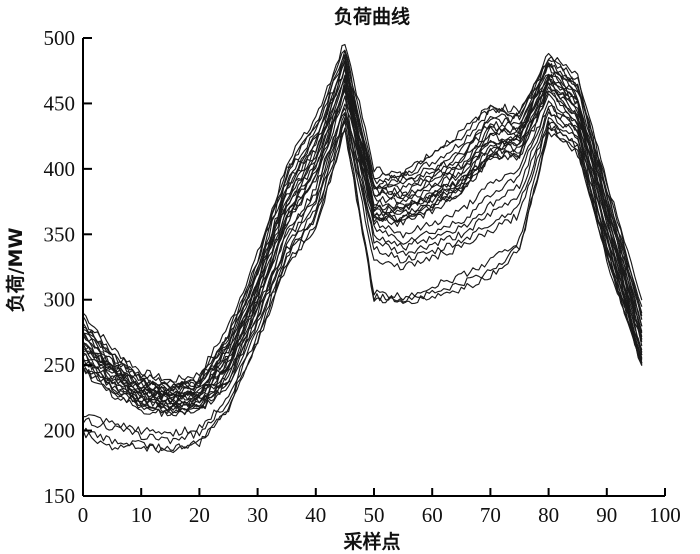  I want to click on y-axis-label: 负荷/MW, so click(15, 270).